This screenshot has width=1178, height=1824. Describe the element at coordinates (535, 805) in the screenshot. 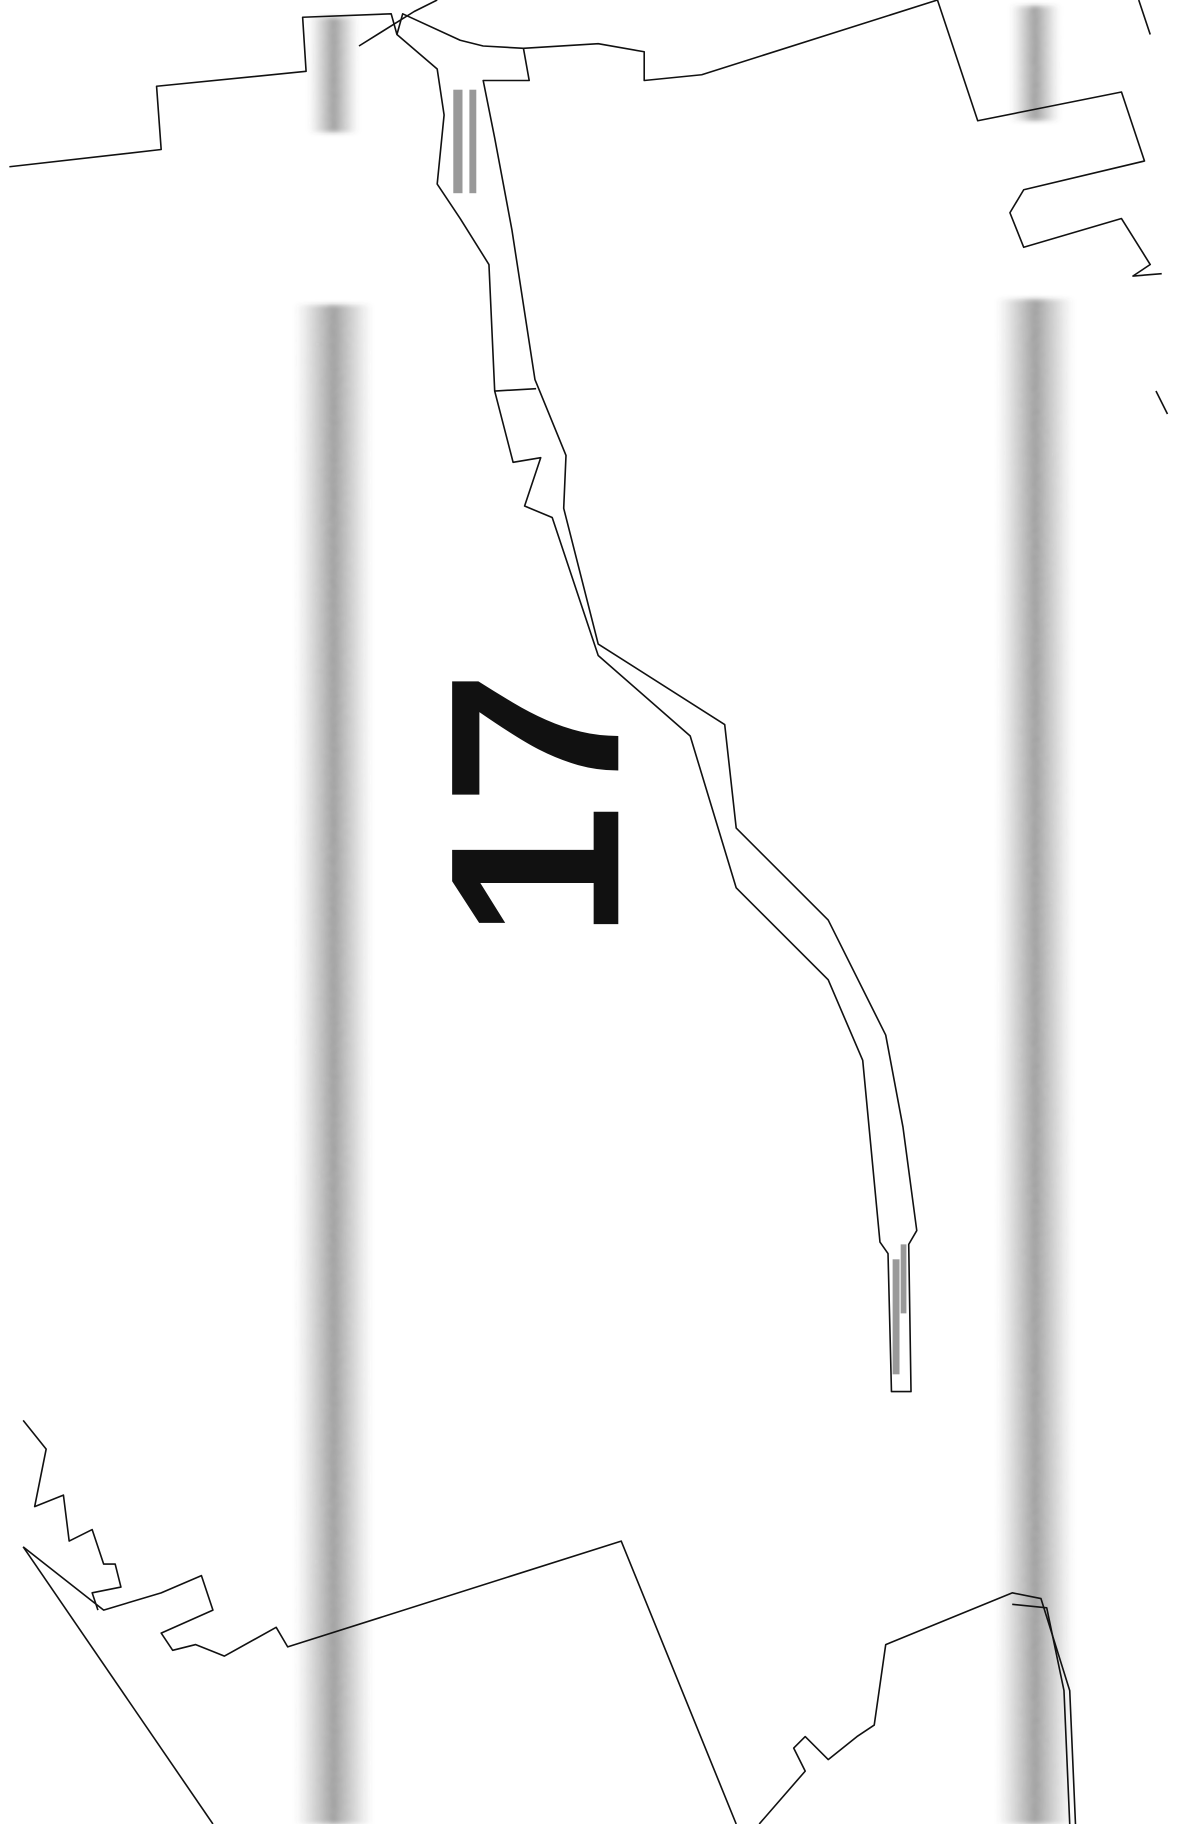

I see `parcel-label: 17` at that location.